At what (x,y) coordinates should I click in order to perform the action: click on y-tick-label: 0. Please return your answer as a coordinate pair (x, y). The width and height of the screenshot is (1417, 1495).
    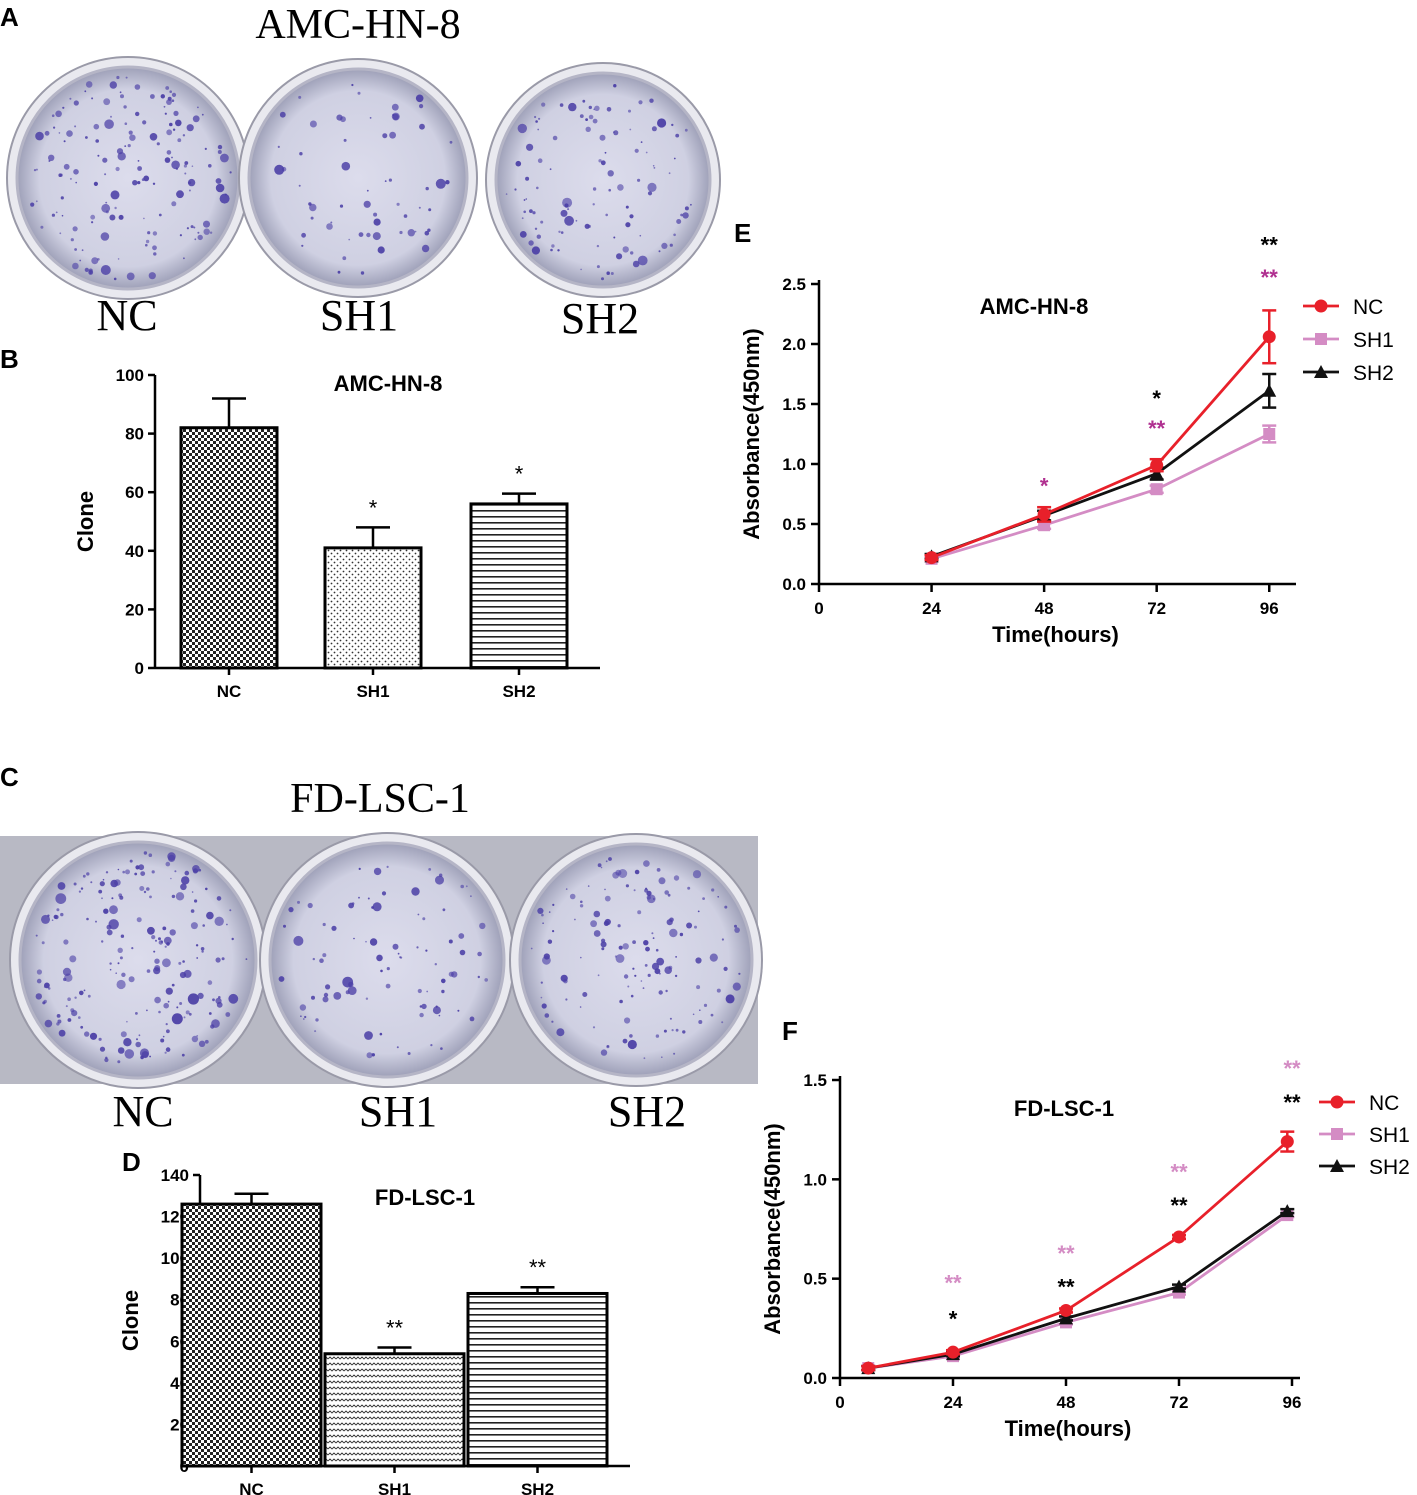
    Looking at the image, I should click on (139, 668).